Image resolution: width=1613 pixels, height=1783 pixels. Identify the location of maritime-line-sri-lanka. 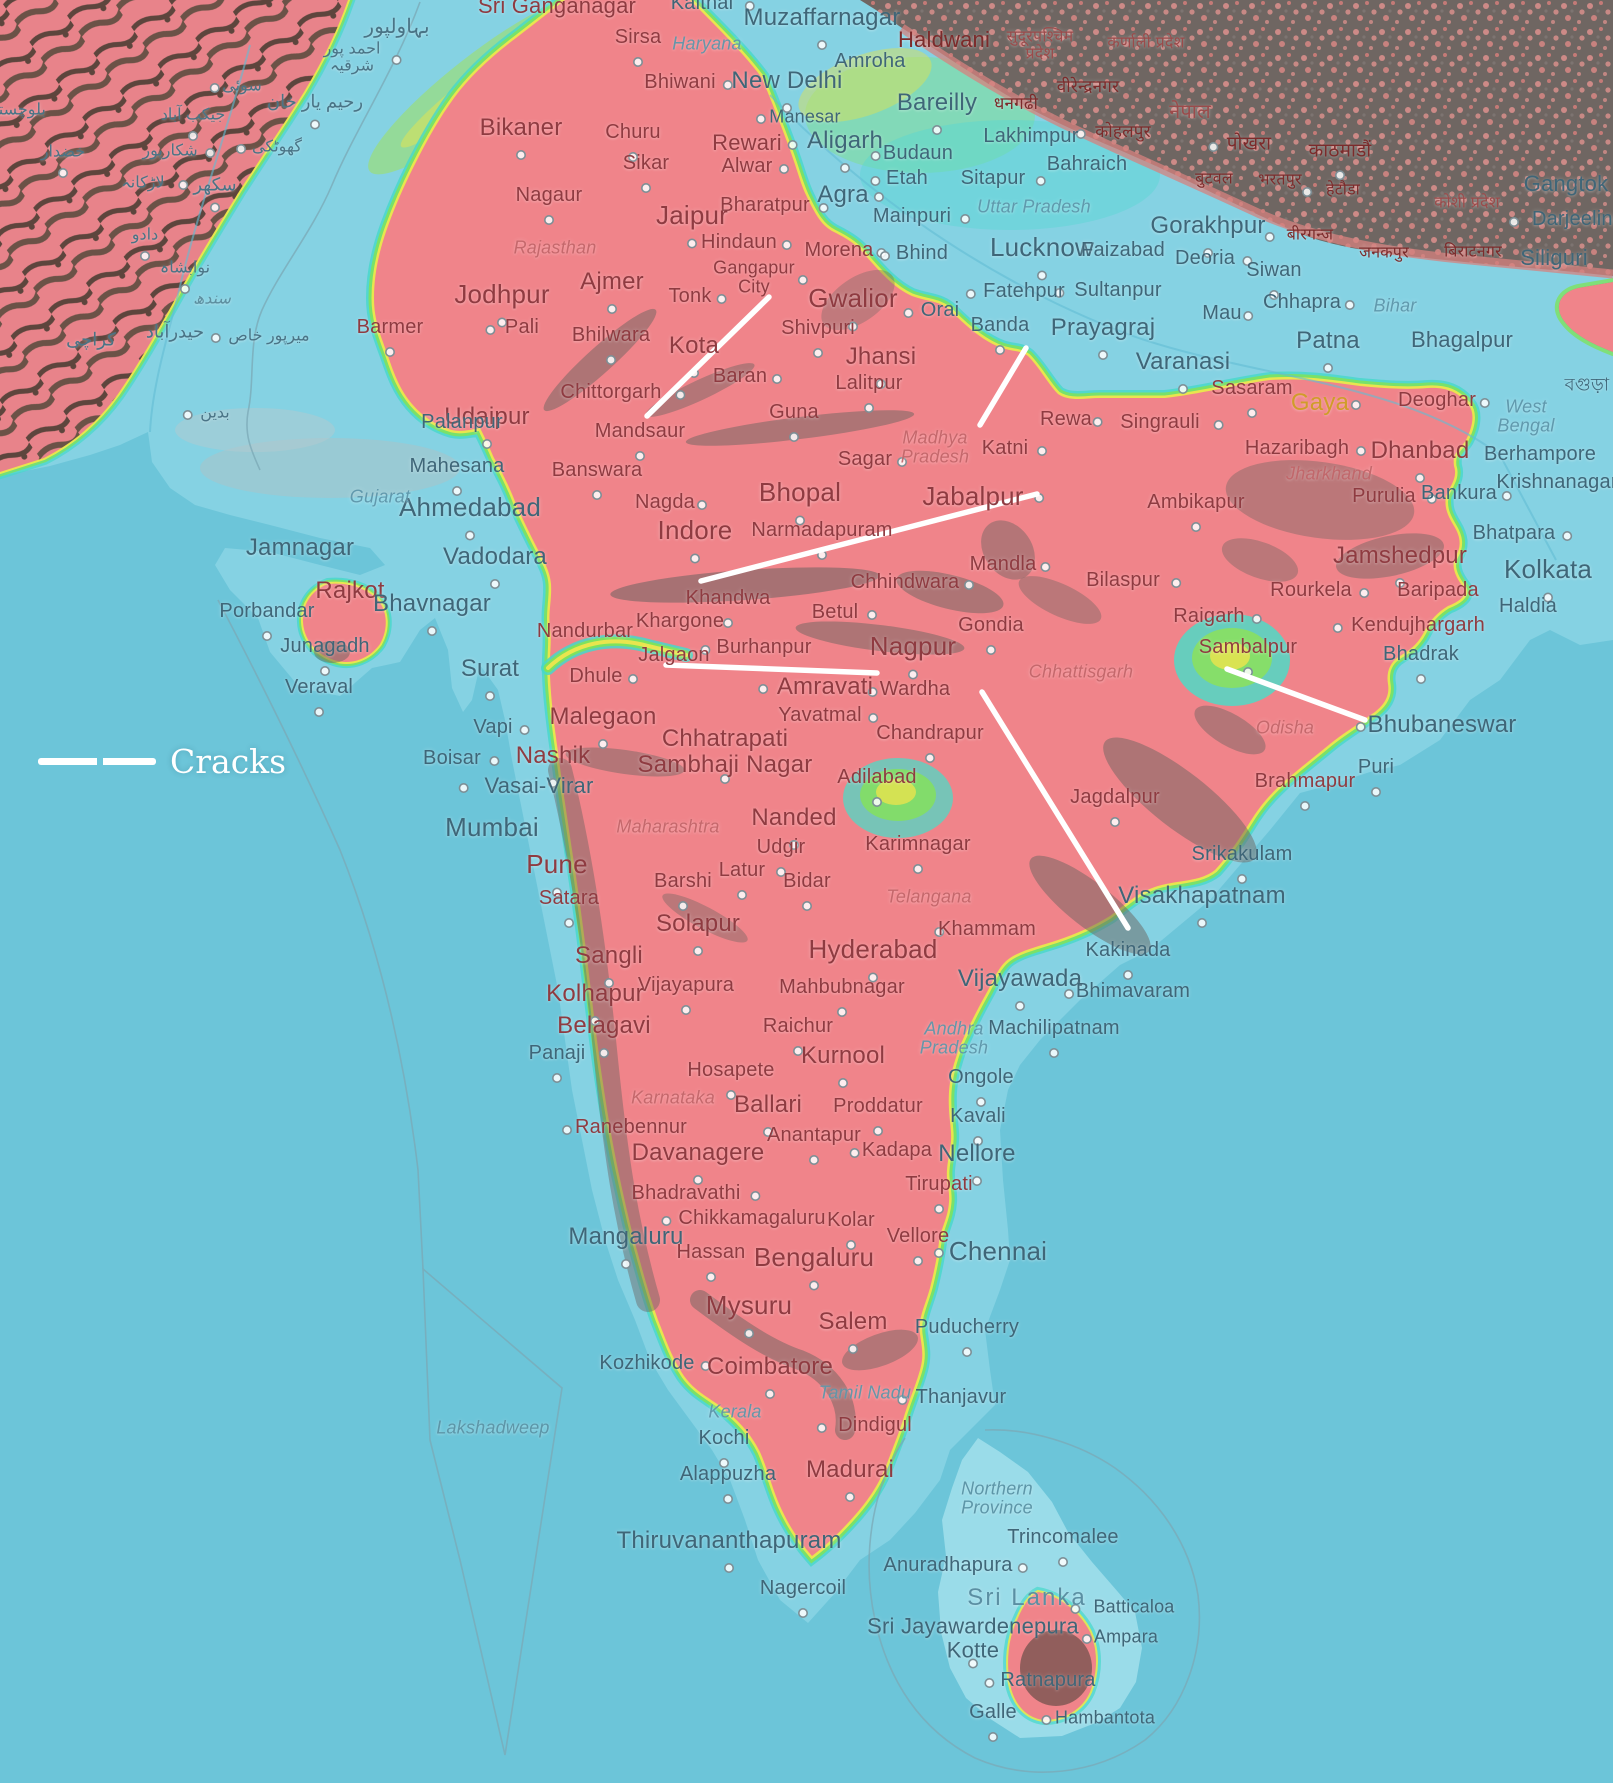
(1034, 1601).